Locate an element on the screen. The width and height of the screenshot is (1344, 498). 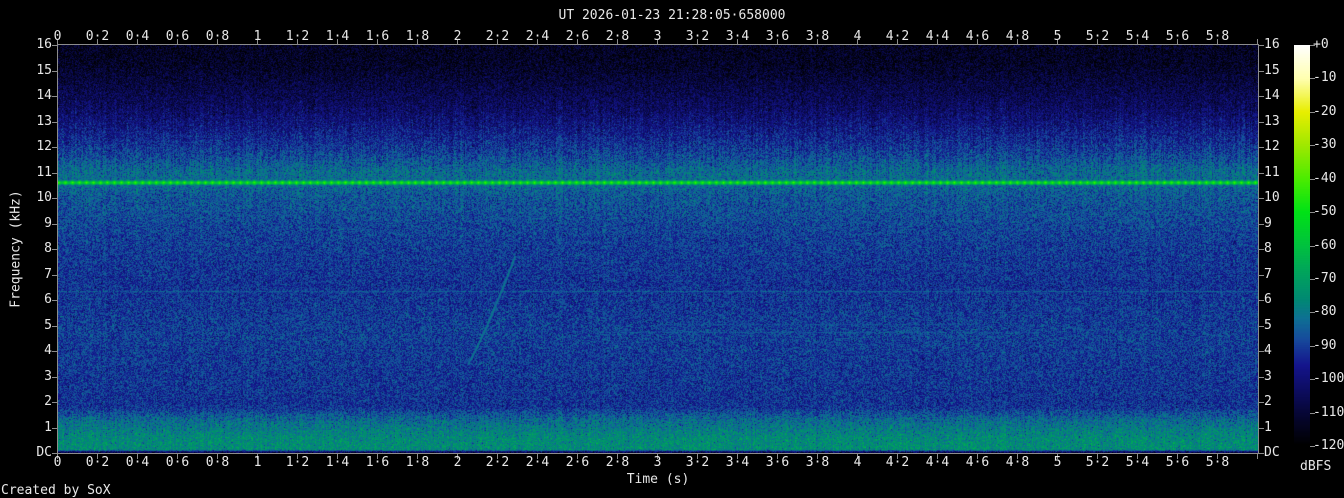
x-tick-label-bottom: 3·6 is located at coordinates (777, 462).